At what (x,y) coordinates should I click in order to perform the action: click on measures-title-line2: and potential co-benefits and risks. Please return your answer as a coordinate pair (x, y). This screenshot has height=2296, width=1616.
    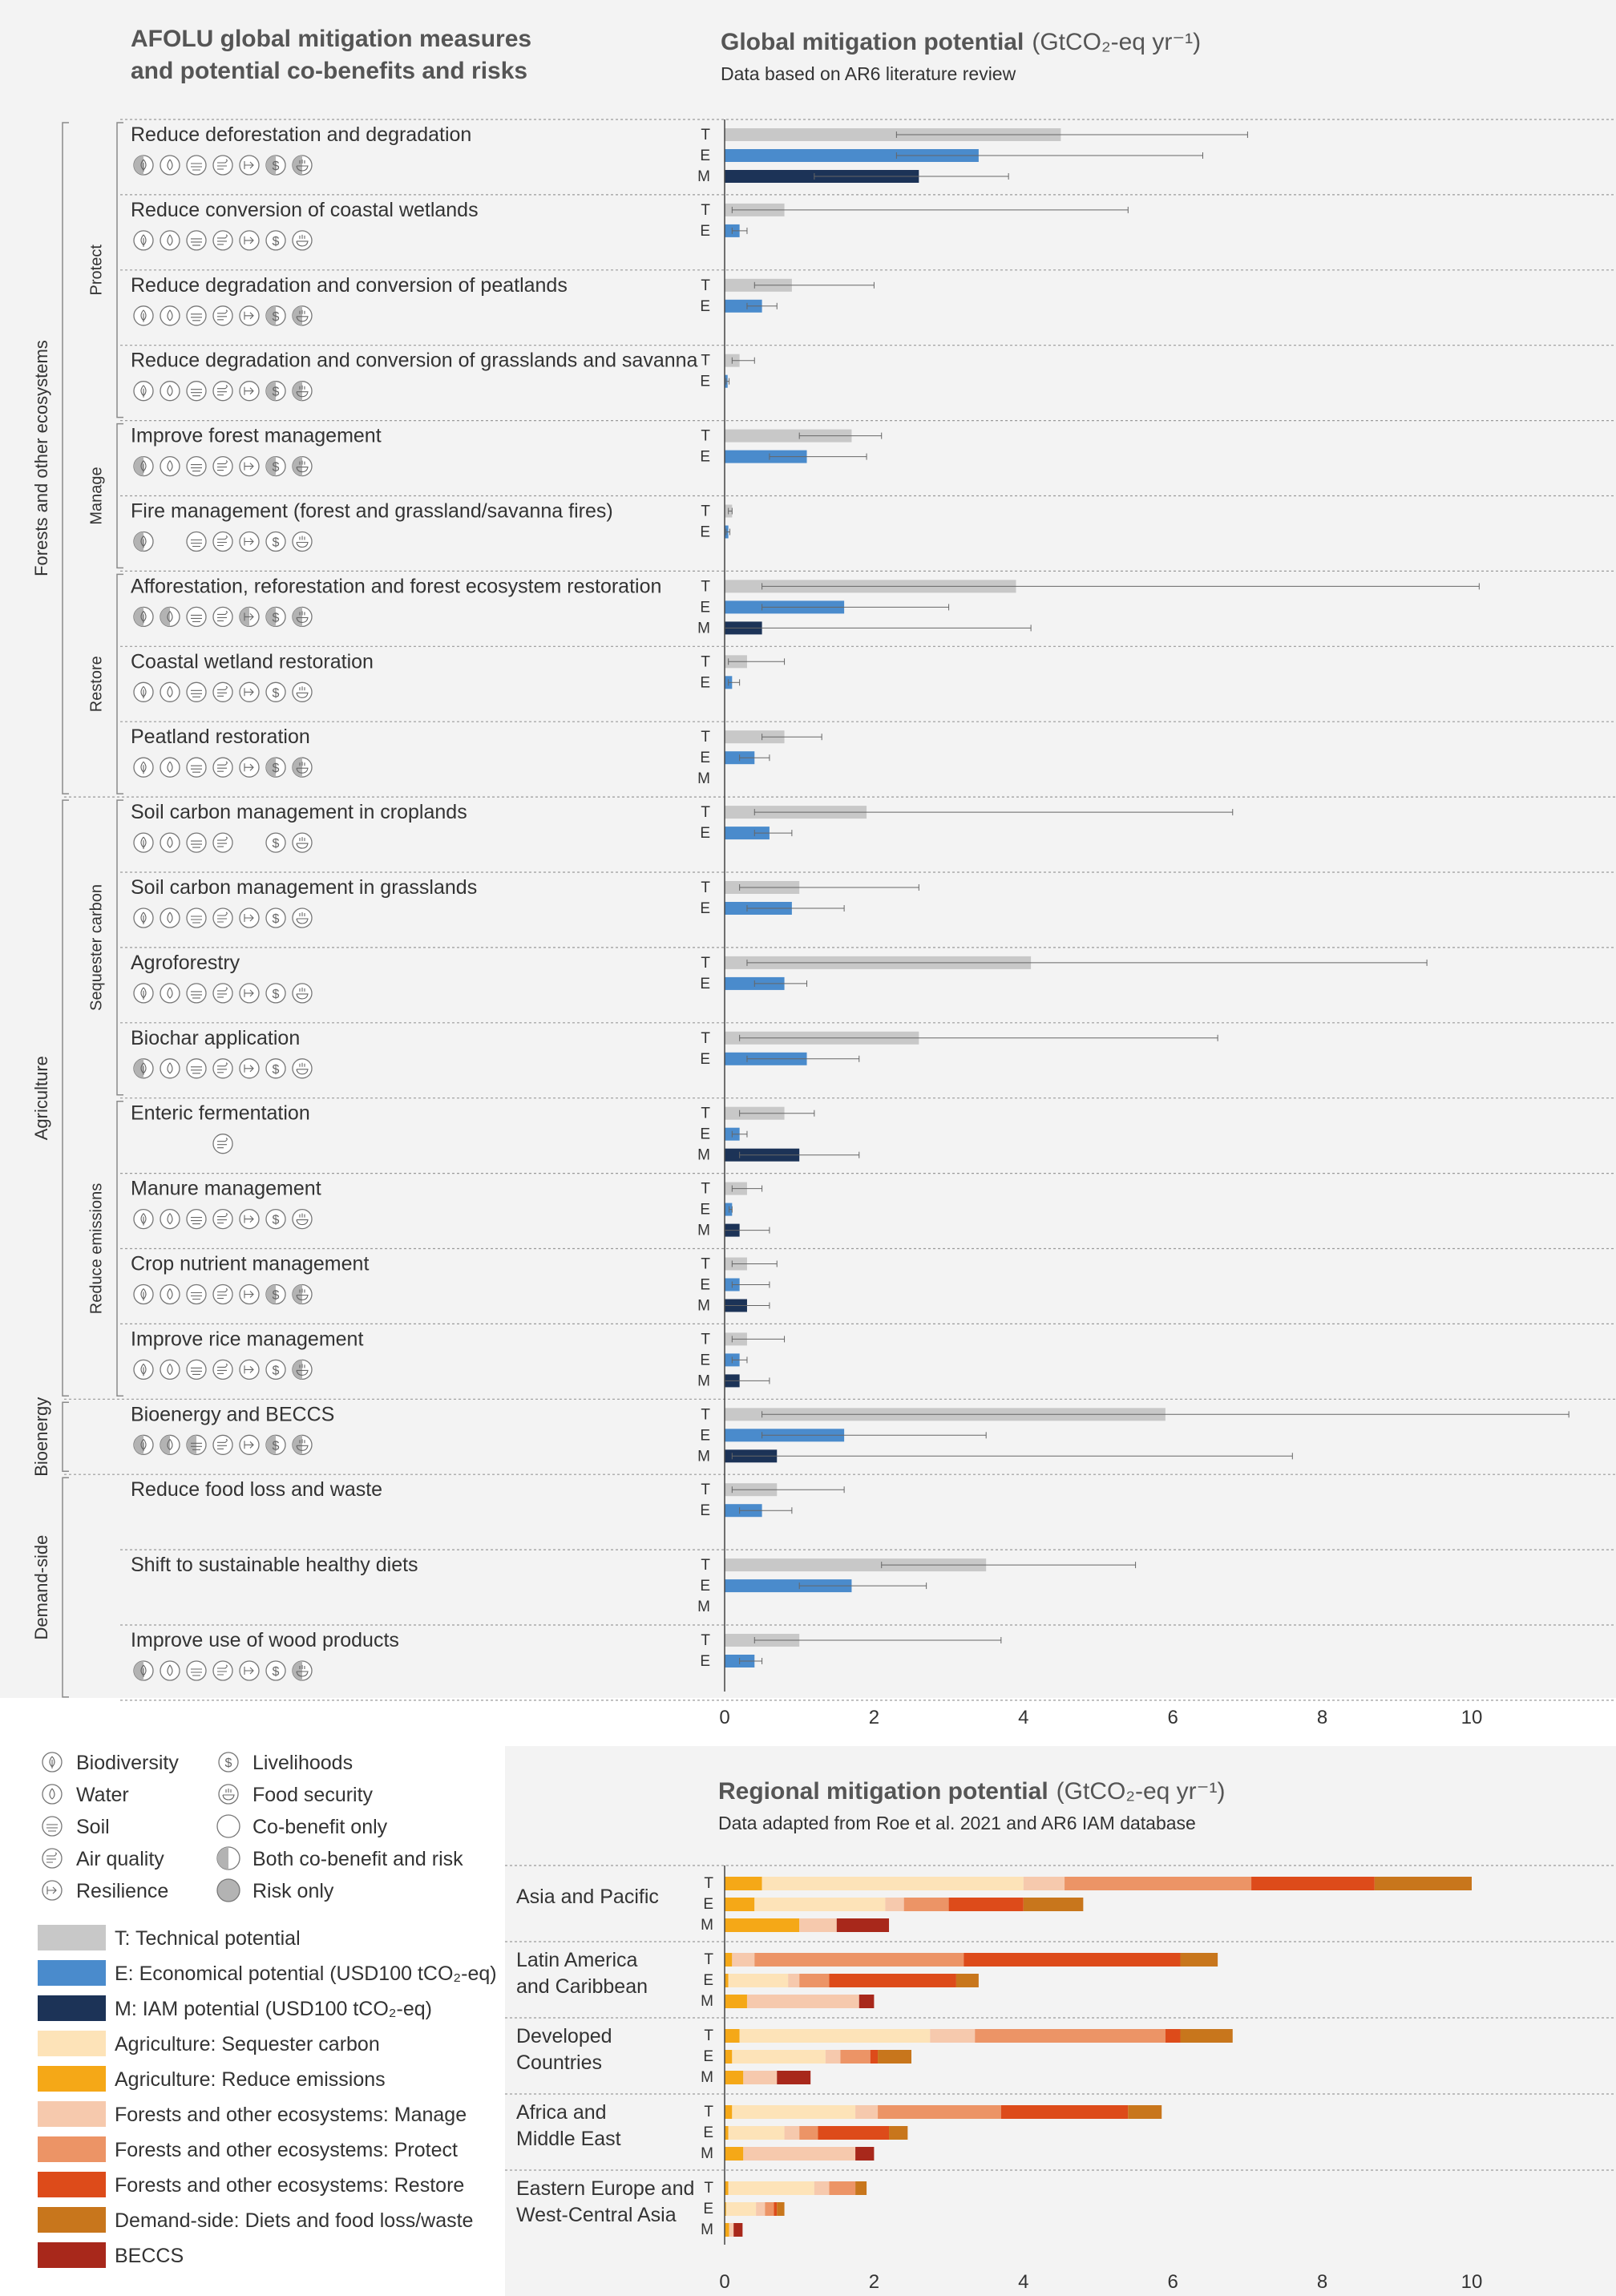
    Looking at the image, I should click on (329, 71).